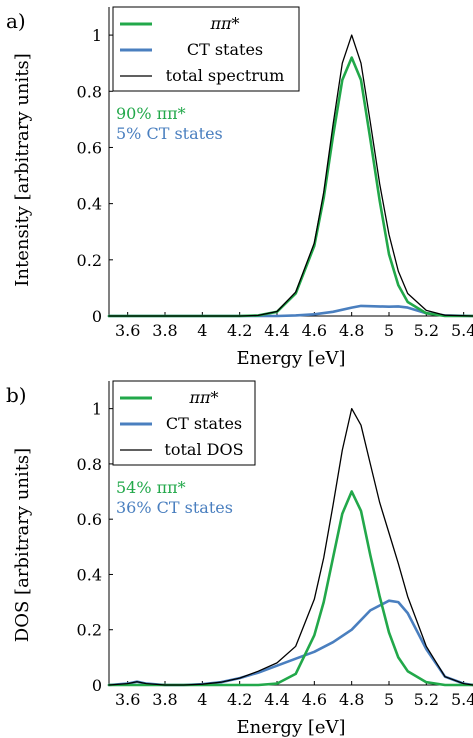  What do you see at coordinates (89, 91) in the screenshot?
I see `panel-a-y-tick-label: 0.8` at bounding box center [89, 91].